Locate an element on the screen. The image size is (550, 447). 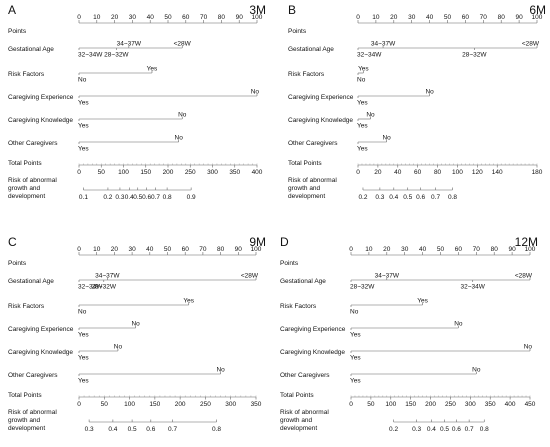
level-label: <28W is located at coordinates (531, 44).